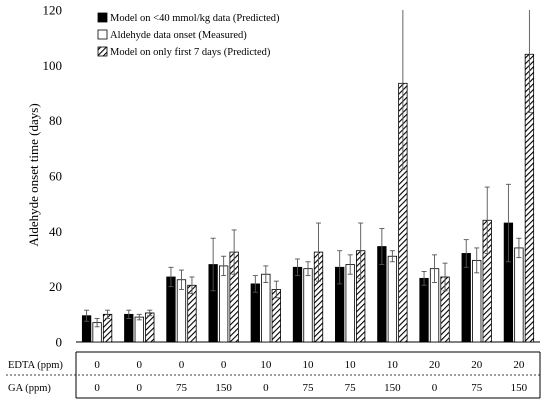 The image size is (550, 401). Describe the element at coordinates (59, 342) in the screenshot. I see `y-tick-label: 0` at that location.